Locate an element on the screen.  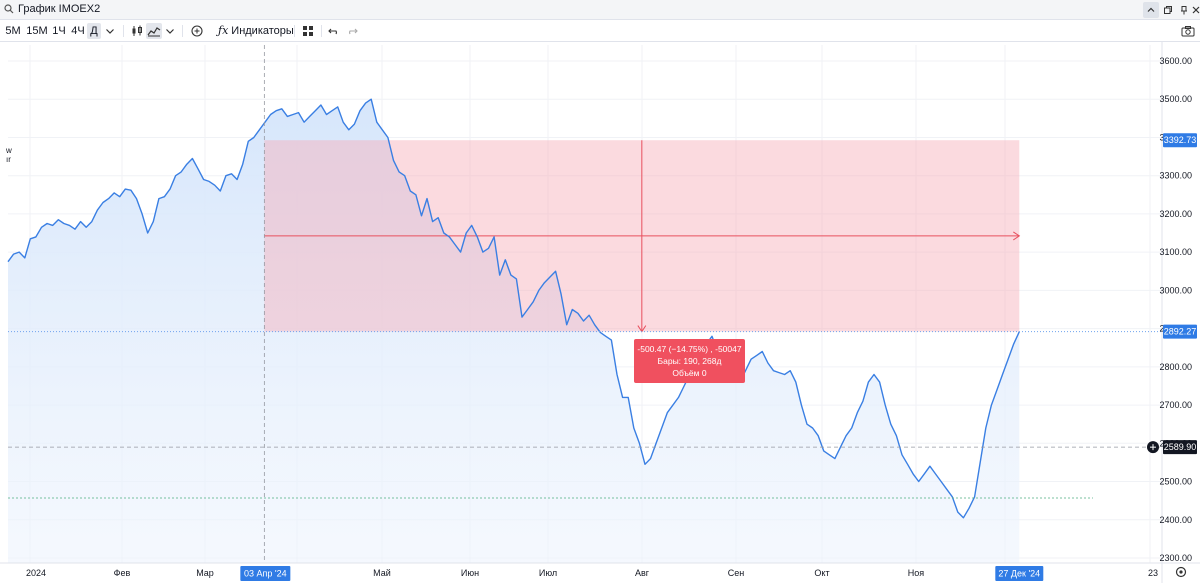
time-axis: 2024ФевМарМайИюнИюлАвгСенОктНояДек23 is located at coordinates (600, 570).